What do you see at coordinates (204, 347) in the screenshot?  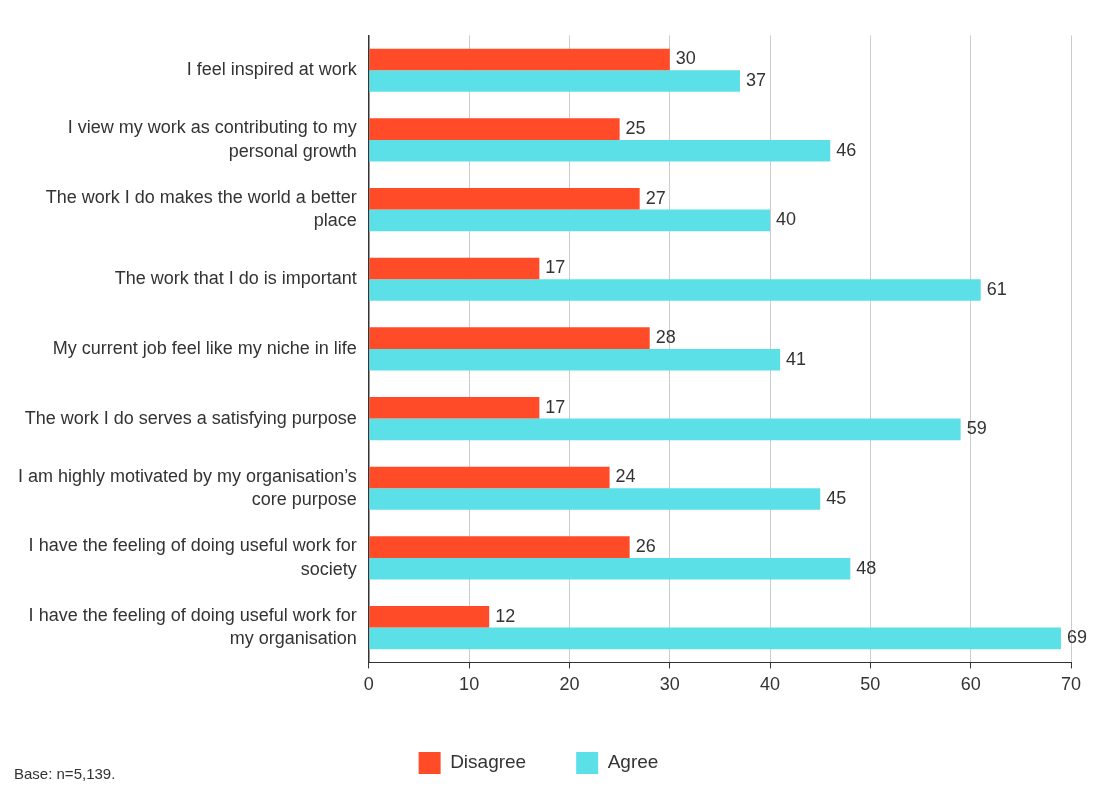 I see `y-tick-label: My current job feel like my niche in life` at bounding box center [204, 347].